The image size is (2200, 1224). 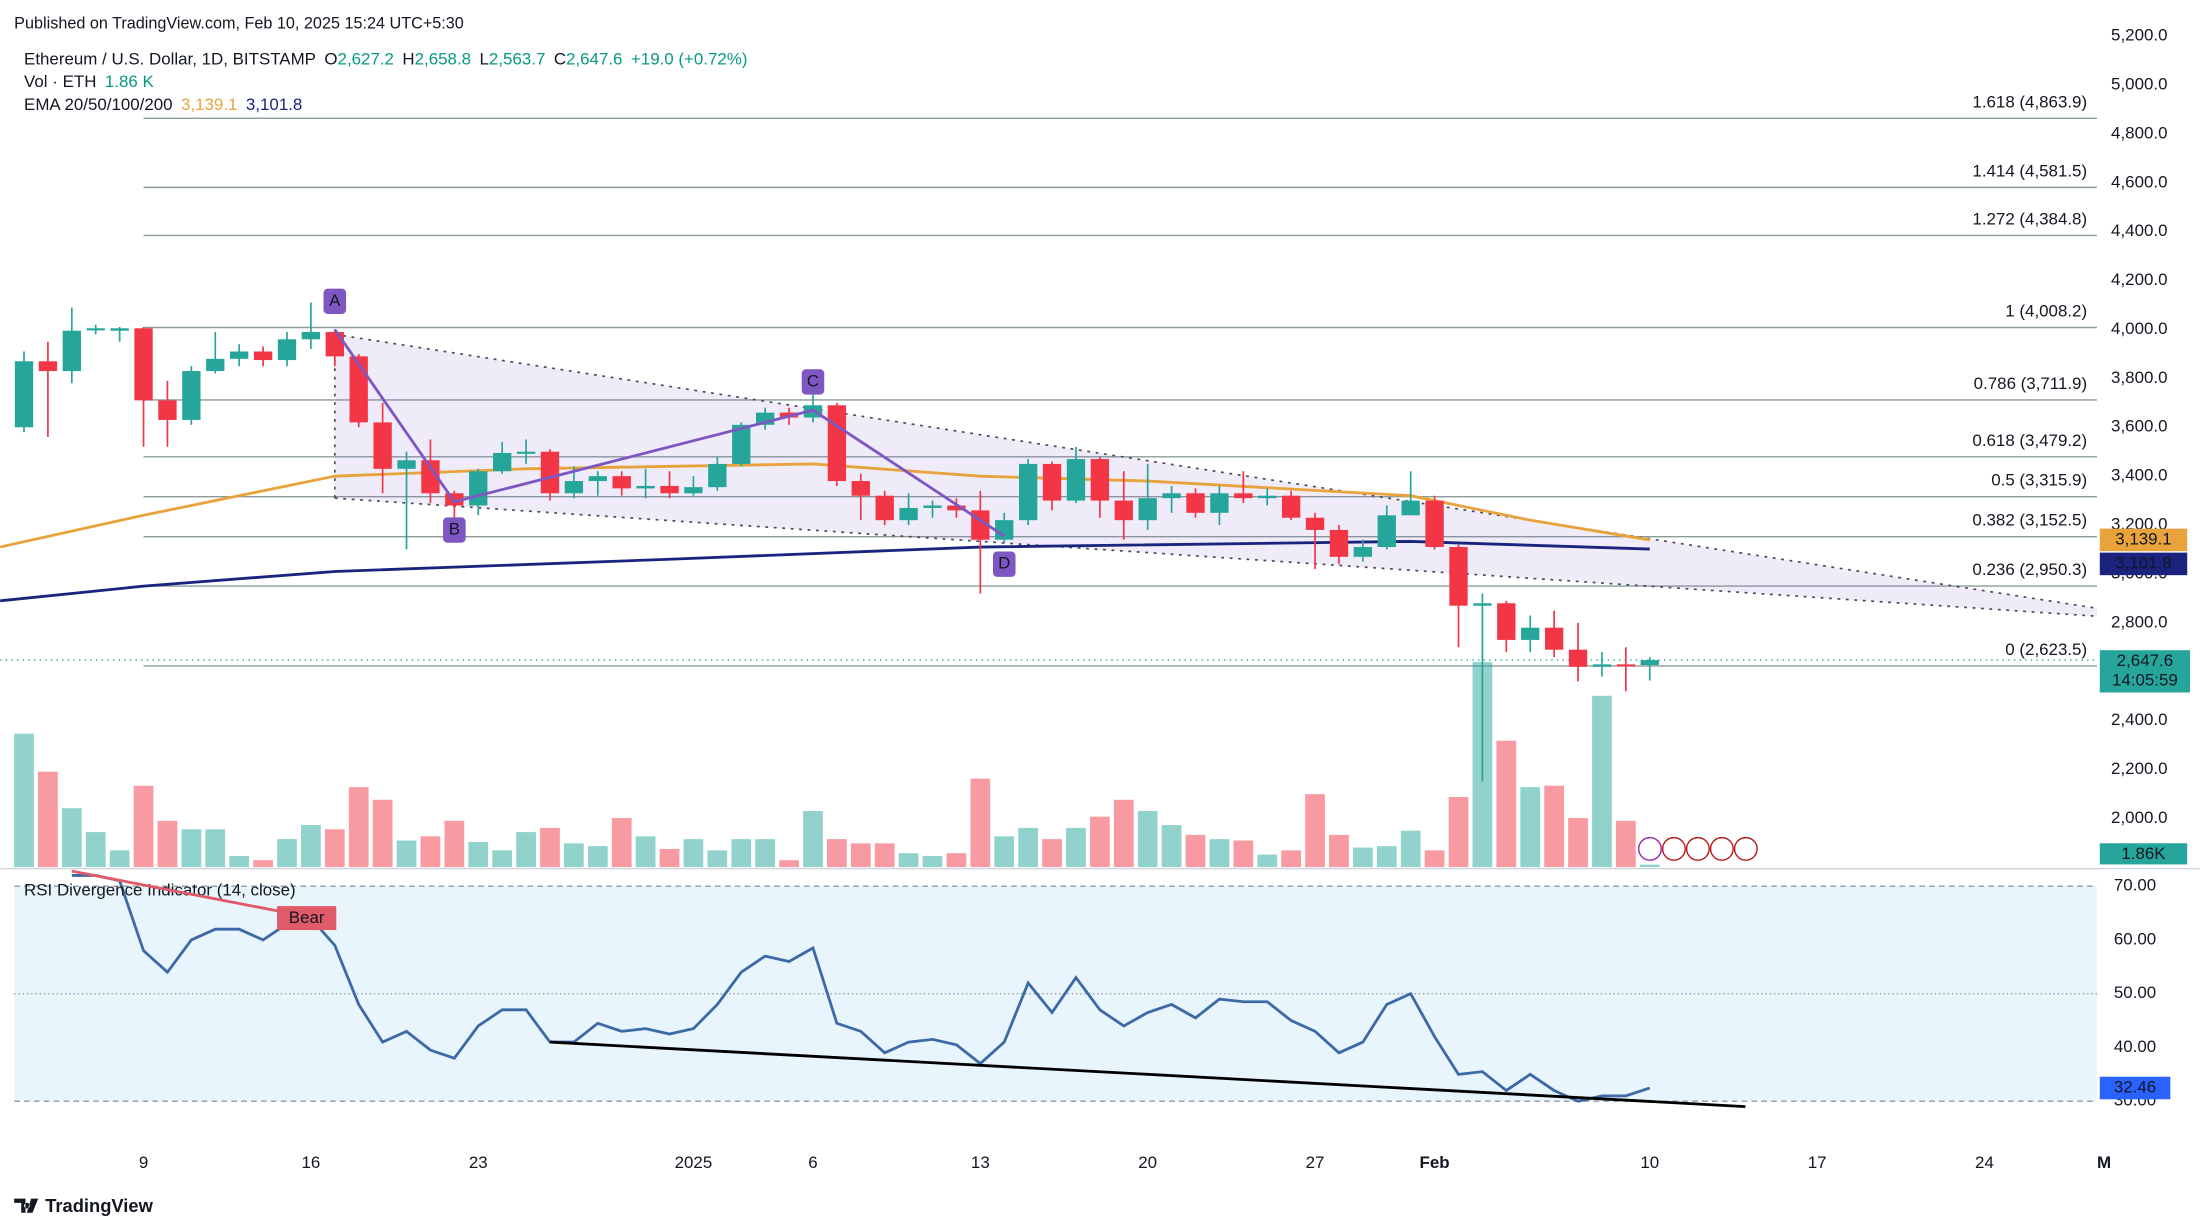 What do you see at coordinates (2135, 1086) in the screenshot?
I see `rsi-tag-label: 32.46` at bounding box center [2135, 1086].